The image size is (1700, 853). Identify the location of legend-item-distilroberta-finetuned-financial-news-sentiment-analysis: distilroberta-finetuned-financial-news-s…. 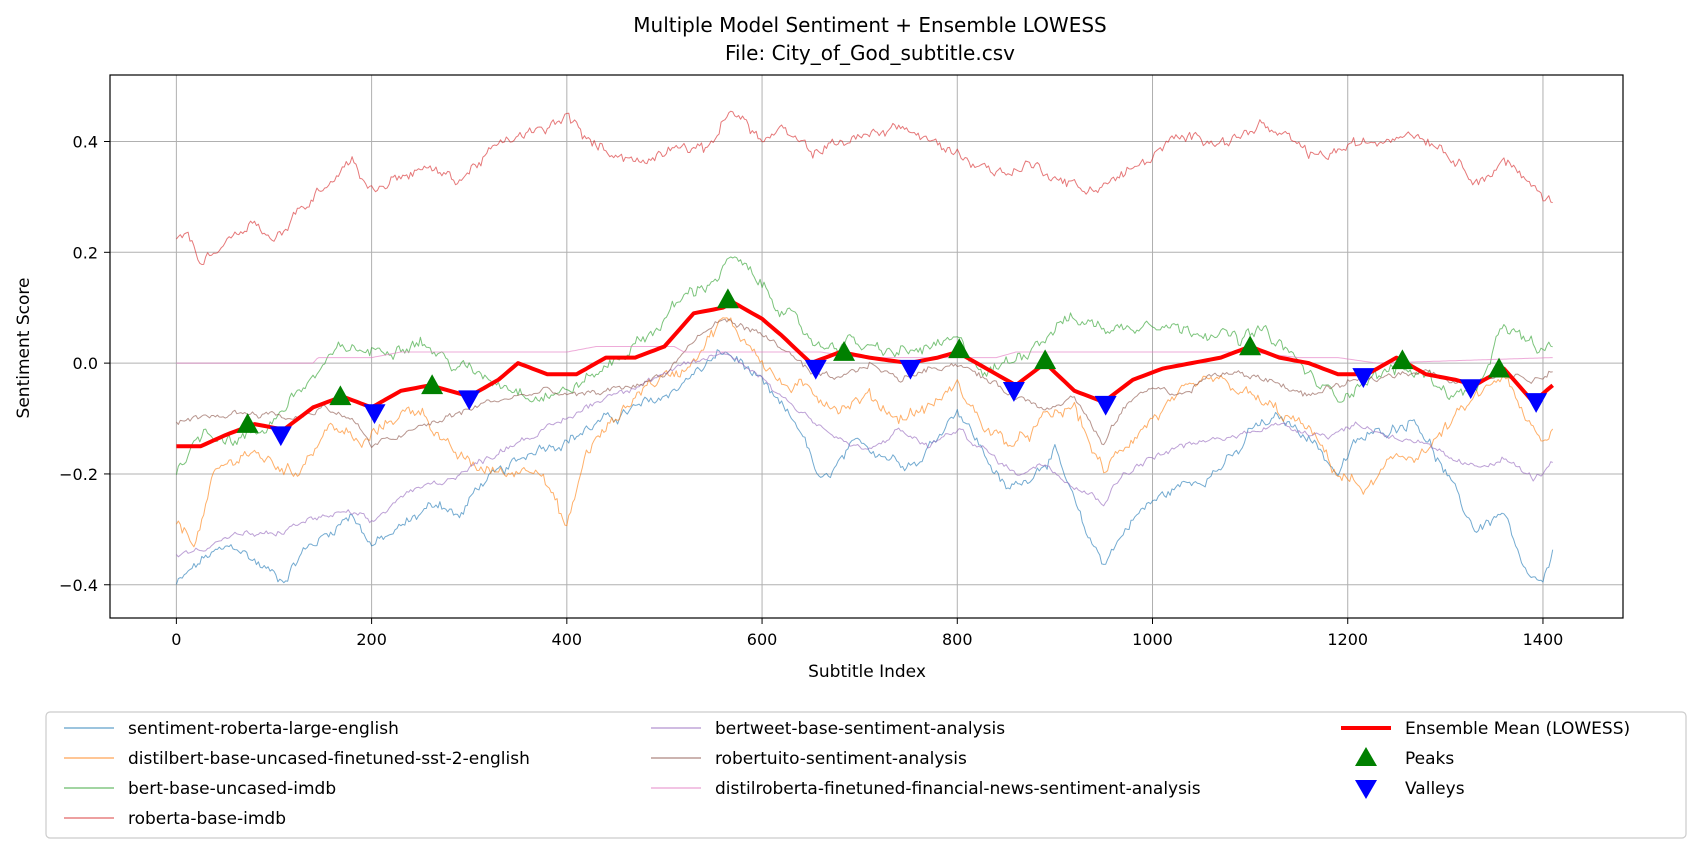
(926, 789).